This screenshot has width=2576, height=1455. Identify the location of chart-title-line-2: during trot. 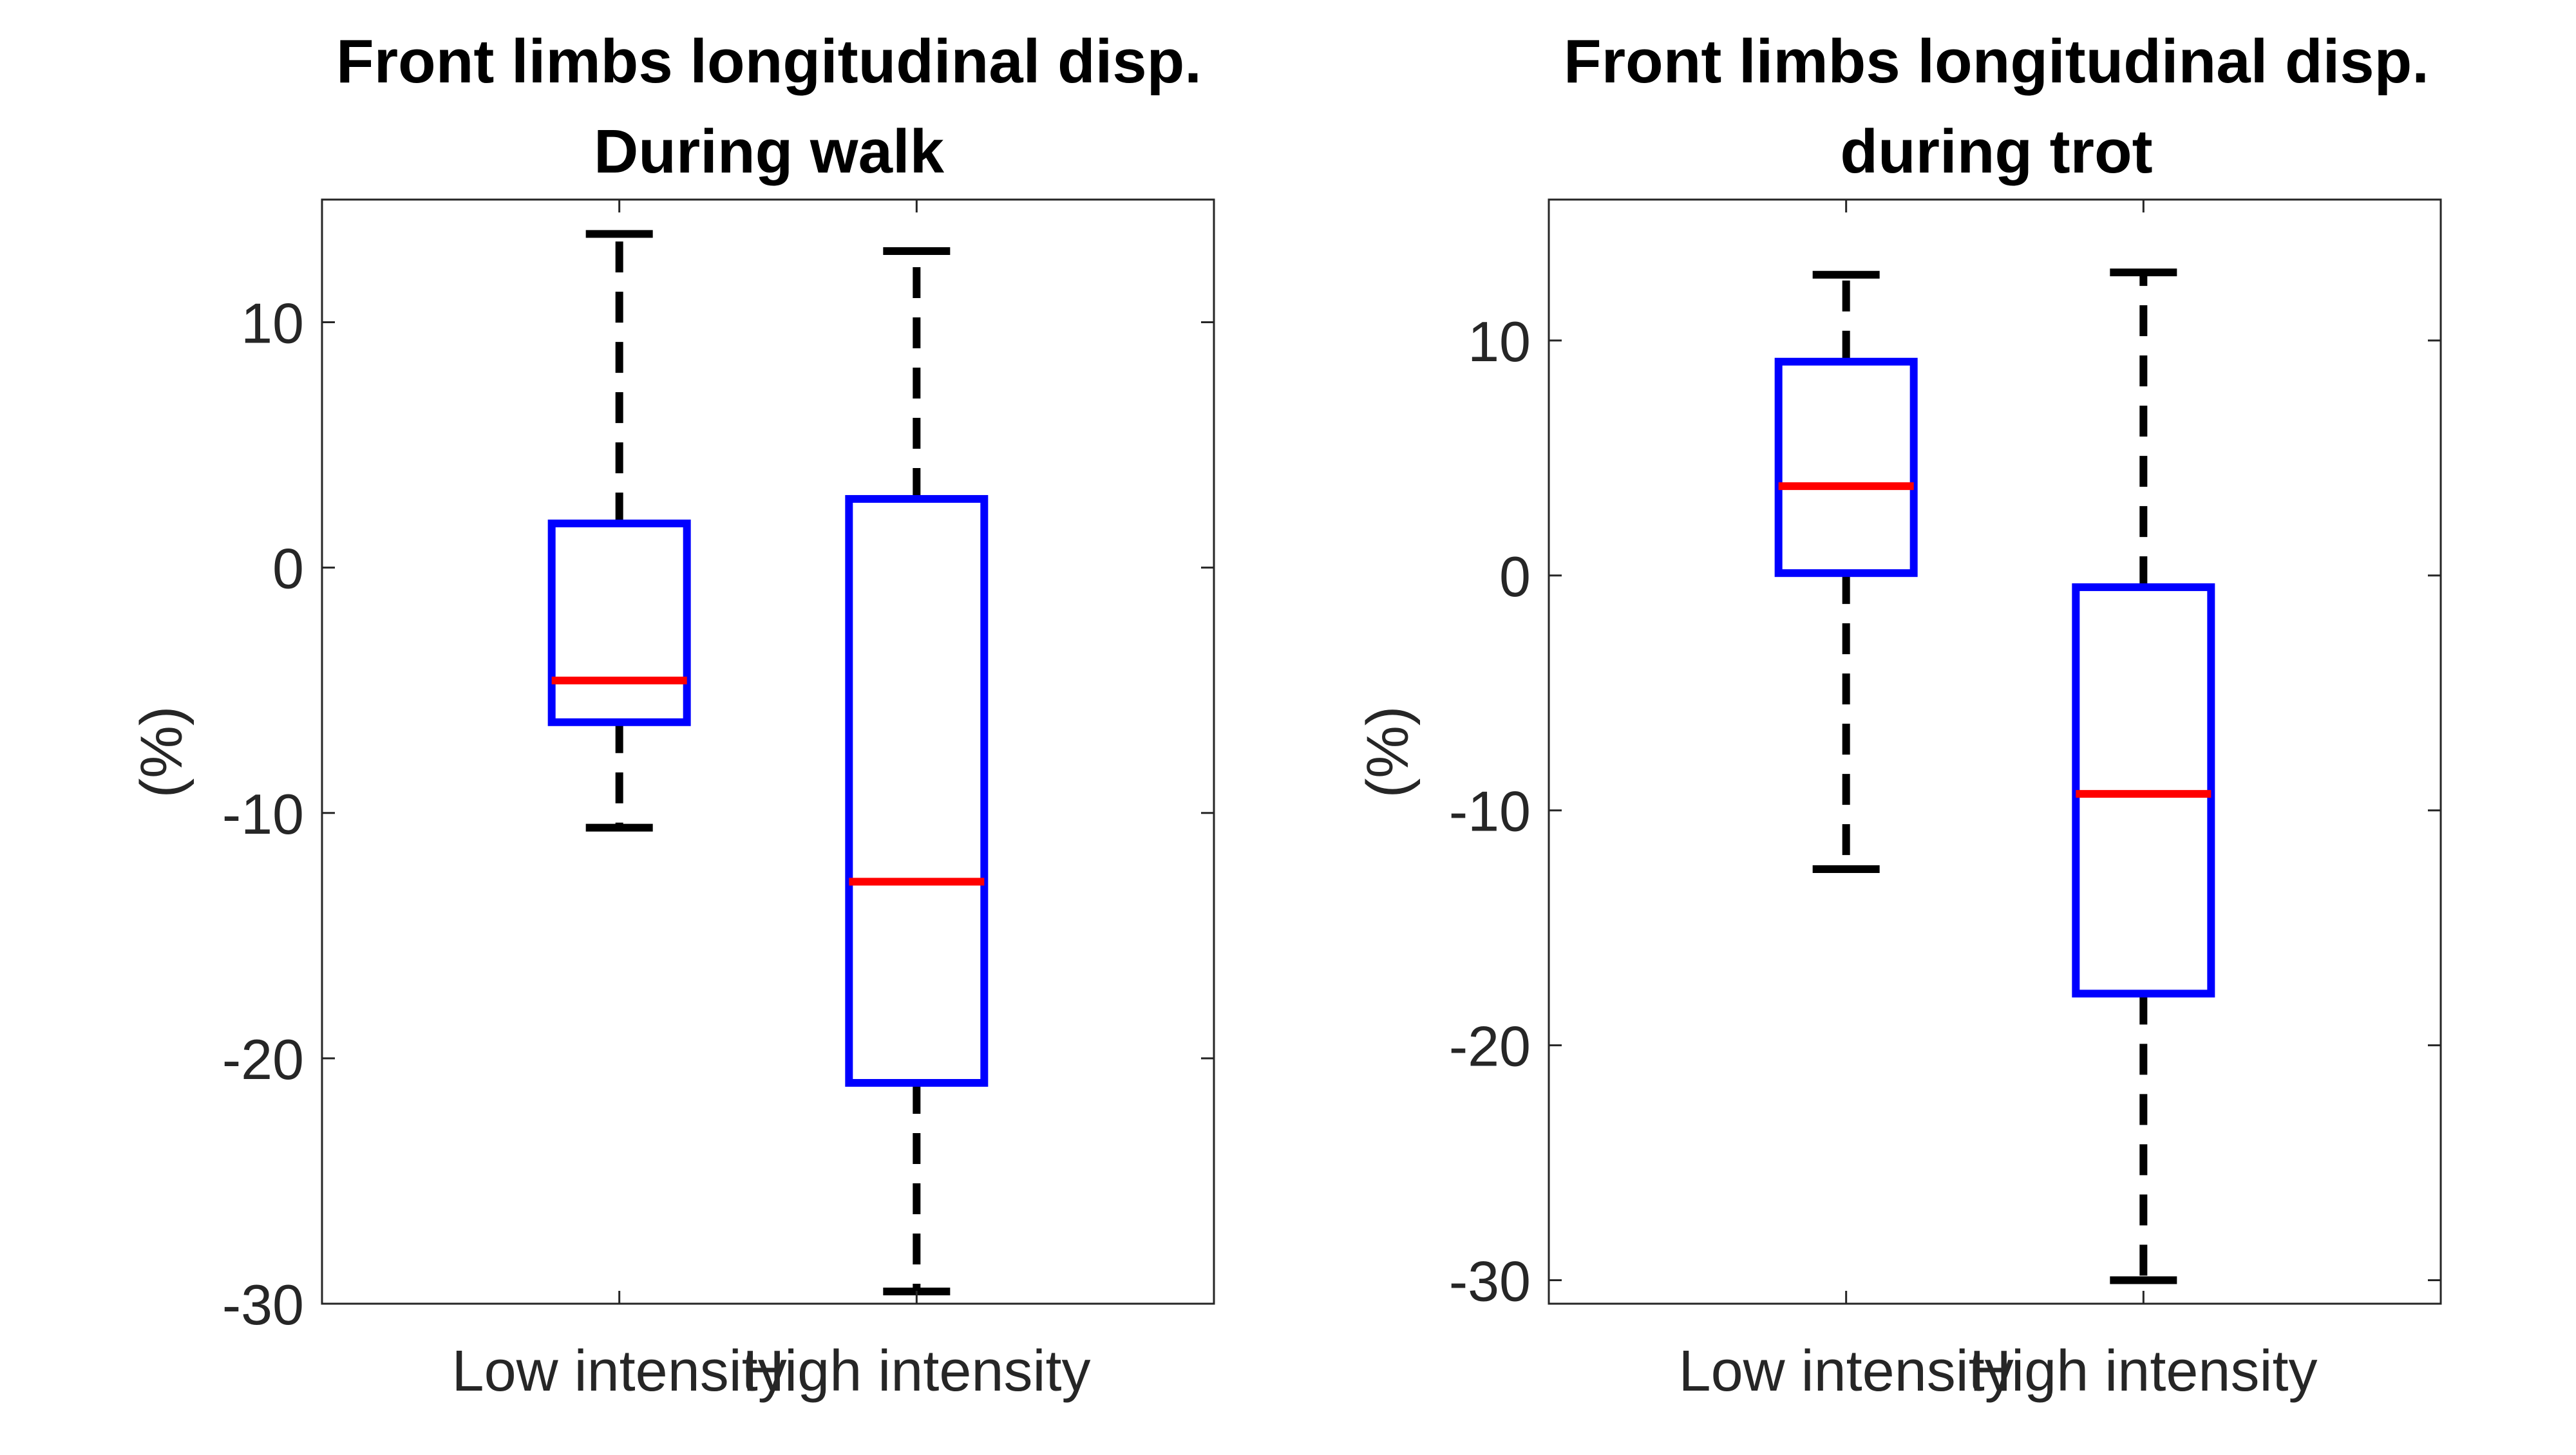
(1996, 151).